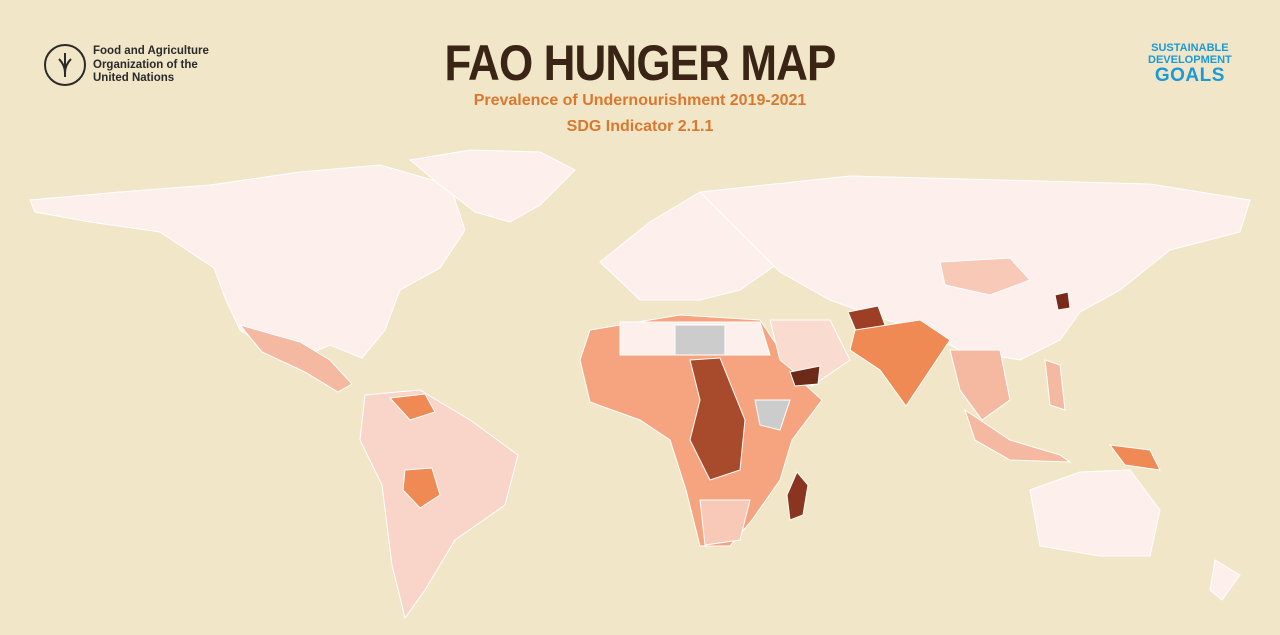 Image resolution: width=1280 pixels, height=635 pixels. What do you see at coordinates (1018, 435) in the screenshot?
I see `indonesia` at bounding box center [1018, 435].